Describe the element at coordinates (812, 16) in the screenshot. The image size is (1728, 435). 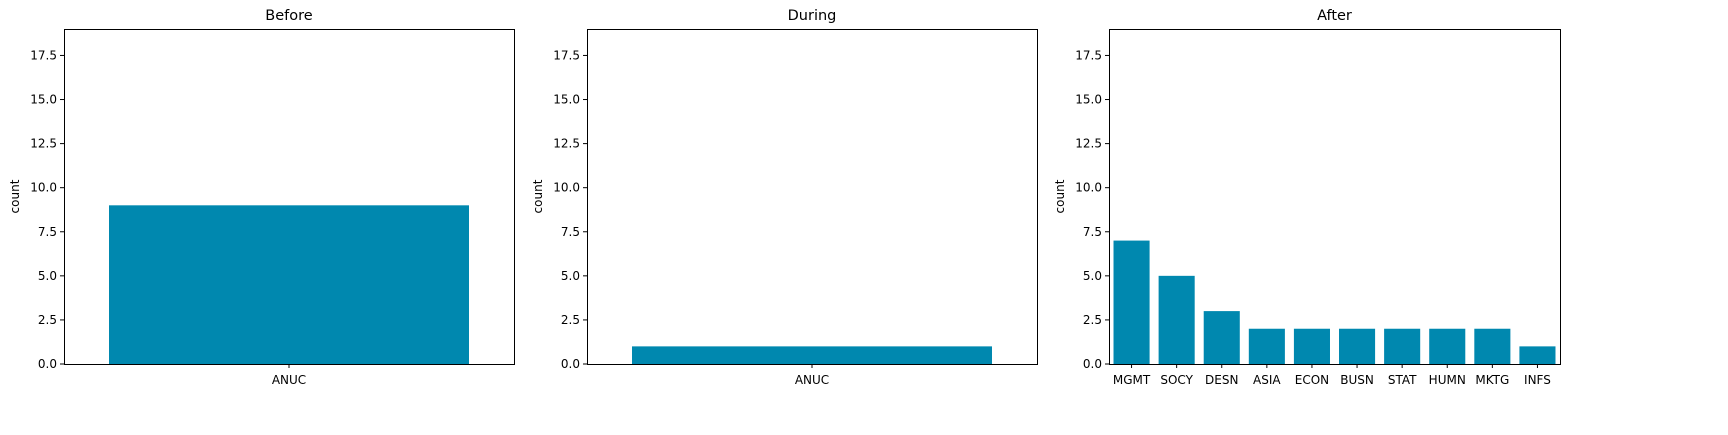
I see `chart-title: During` at that location.